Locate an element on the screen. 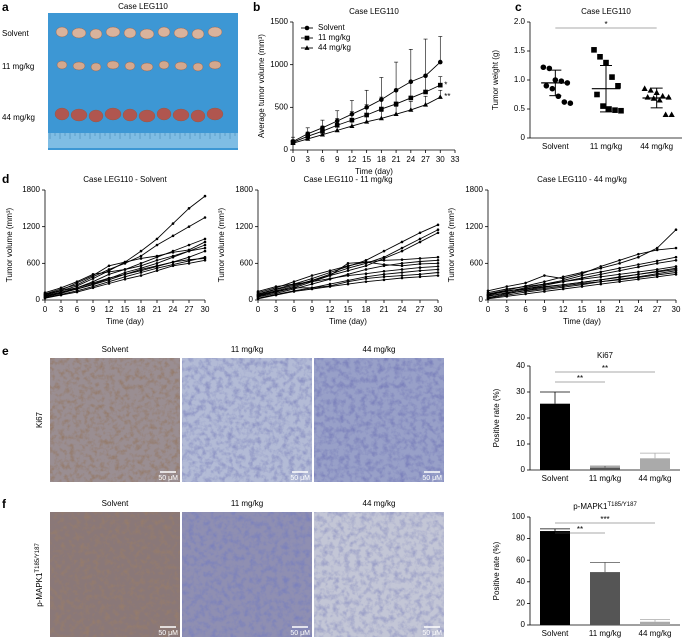 The image size is (685, 640). panel-letter: c is located at coordinates (518, 7).